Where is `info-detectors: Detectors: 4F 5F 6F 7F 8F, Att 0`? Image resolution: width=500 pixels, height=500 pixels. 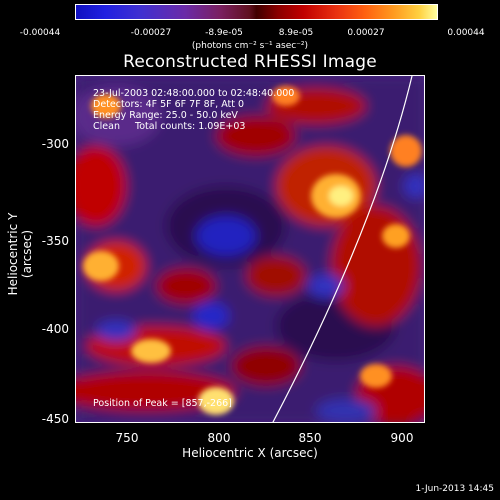
info-detectors: Detectors: 4F 5F 6F 7F 8F, Att 0 is located at coordinates (169, 104).